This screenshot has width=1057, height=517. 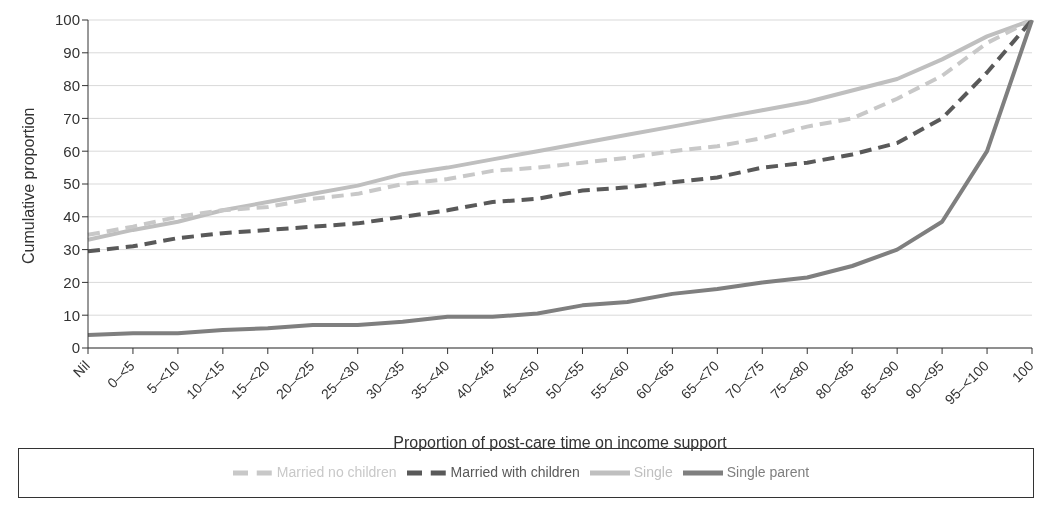 I want to click on legend-label: Single parent, so click(x=768, y=471).